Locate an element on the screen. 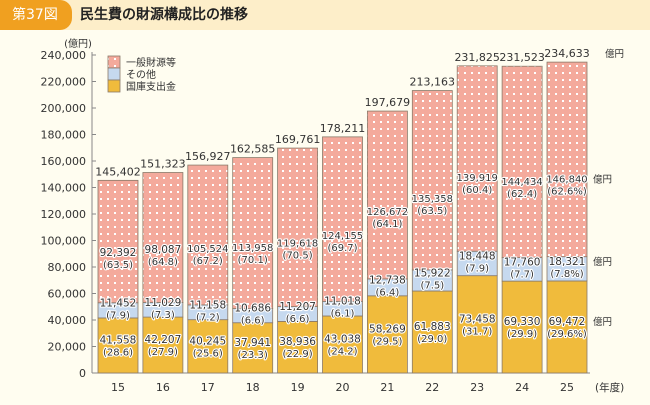 The height and width of the screenshot is (405, 650). data-label-percent: (7.9) is located at coordinates (118, 315).